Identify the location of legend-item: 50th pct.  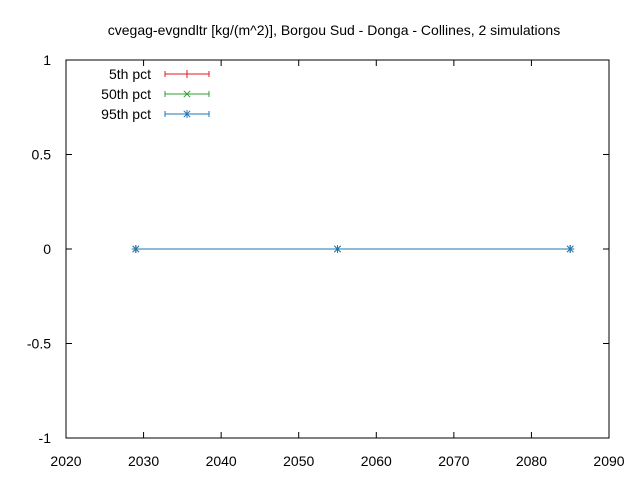
(155, 94).